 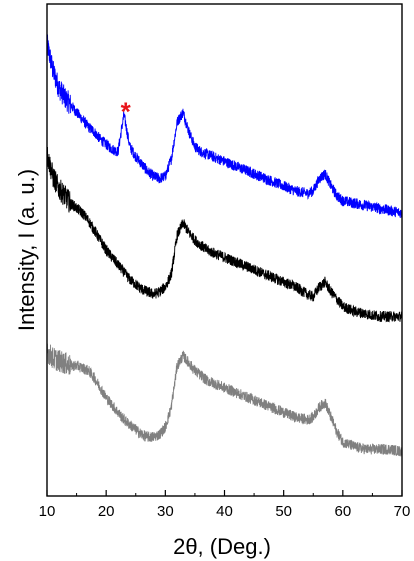 I want to click on x-tick-label: 10, so click(x=47, y=511).